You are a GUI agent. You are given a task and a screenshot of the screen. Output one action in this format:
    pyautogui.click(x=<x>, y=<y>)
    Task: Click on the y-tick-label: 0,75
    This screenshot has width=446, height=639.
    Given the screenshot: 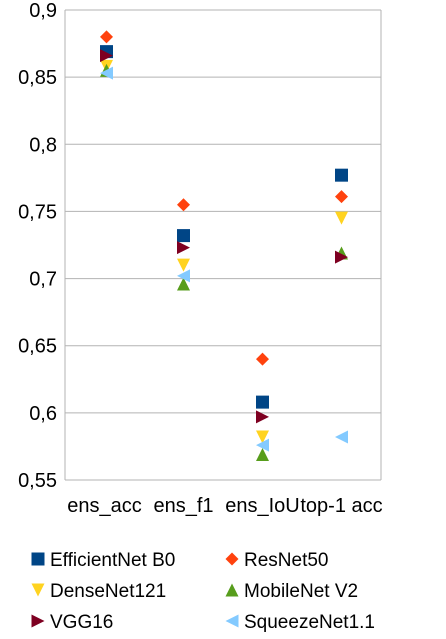 What is the action you would take?
    pyautogui.click(x=37, y=212)
    